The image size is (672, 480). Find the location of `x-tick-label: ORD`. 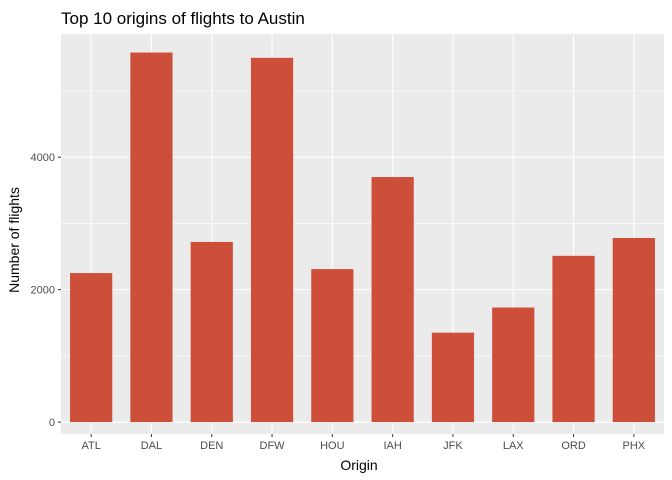

x-tick-label: ORD is located at coordinates (573, 446).